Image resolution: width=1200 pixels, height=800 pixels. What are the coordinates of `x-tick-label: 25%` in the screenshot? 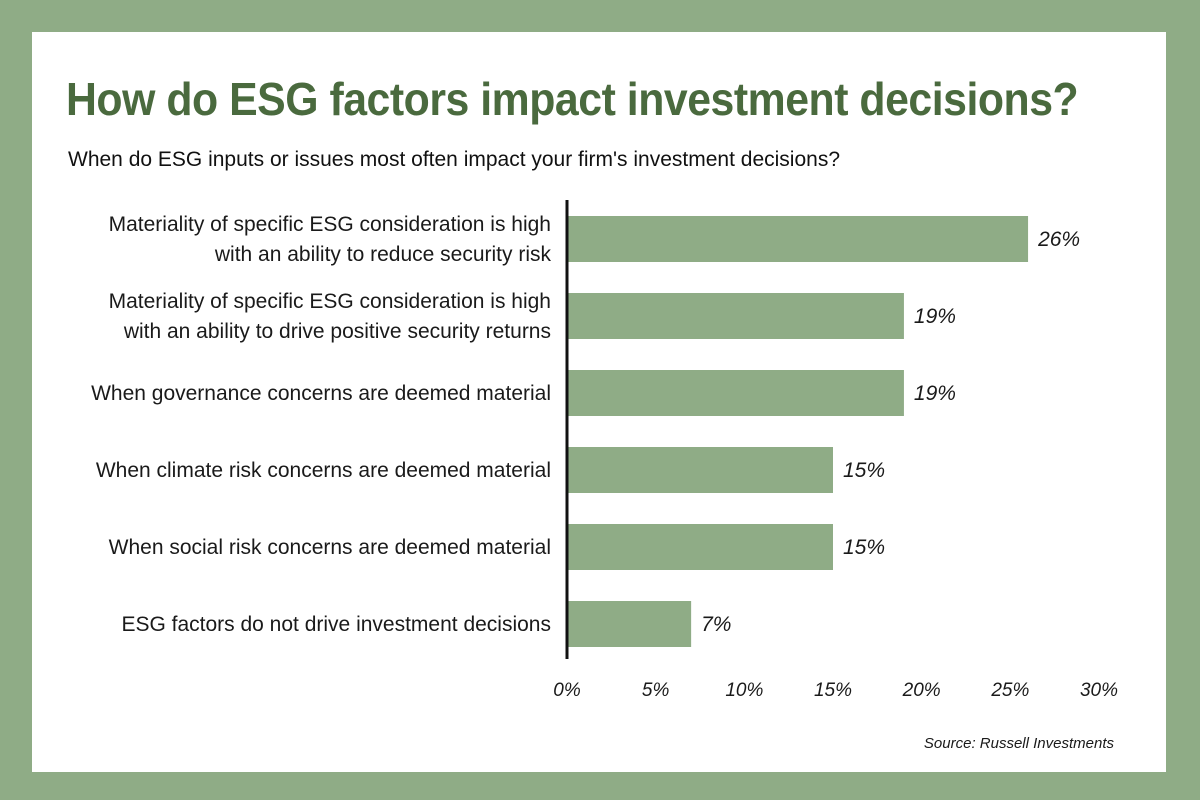 It's located at (1009, 690).